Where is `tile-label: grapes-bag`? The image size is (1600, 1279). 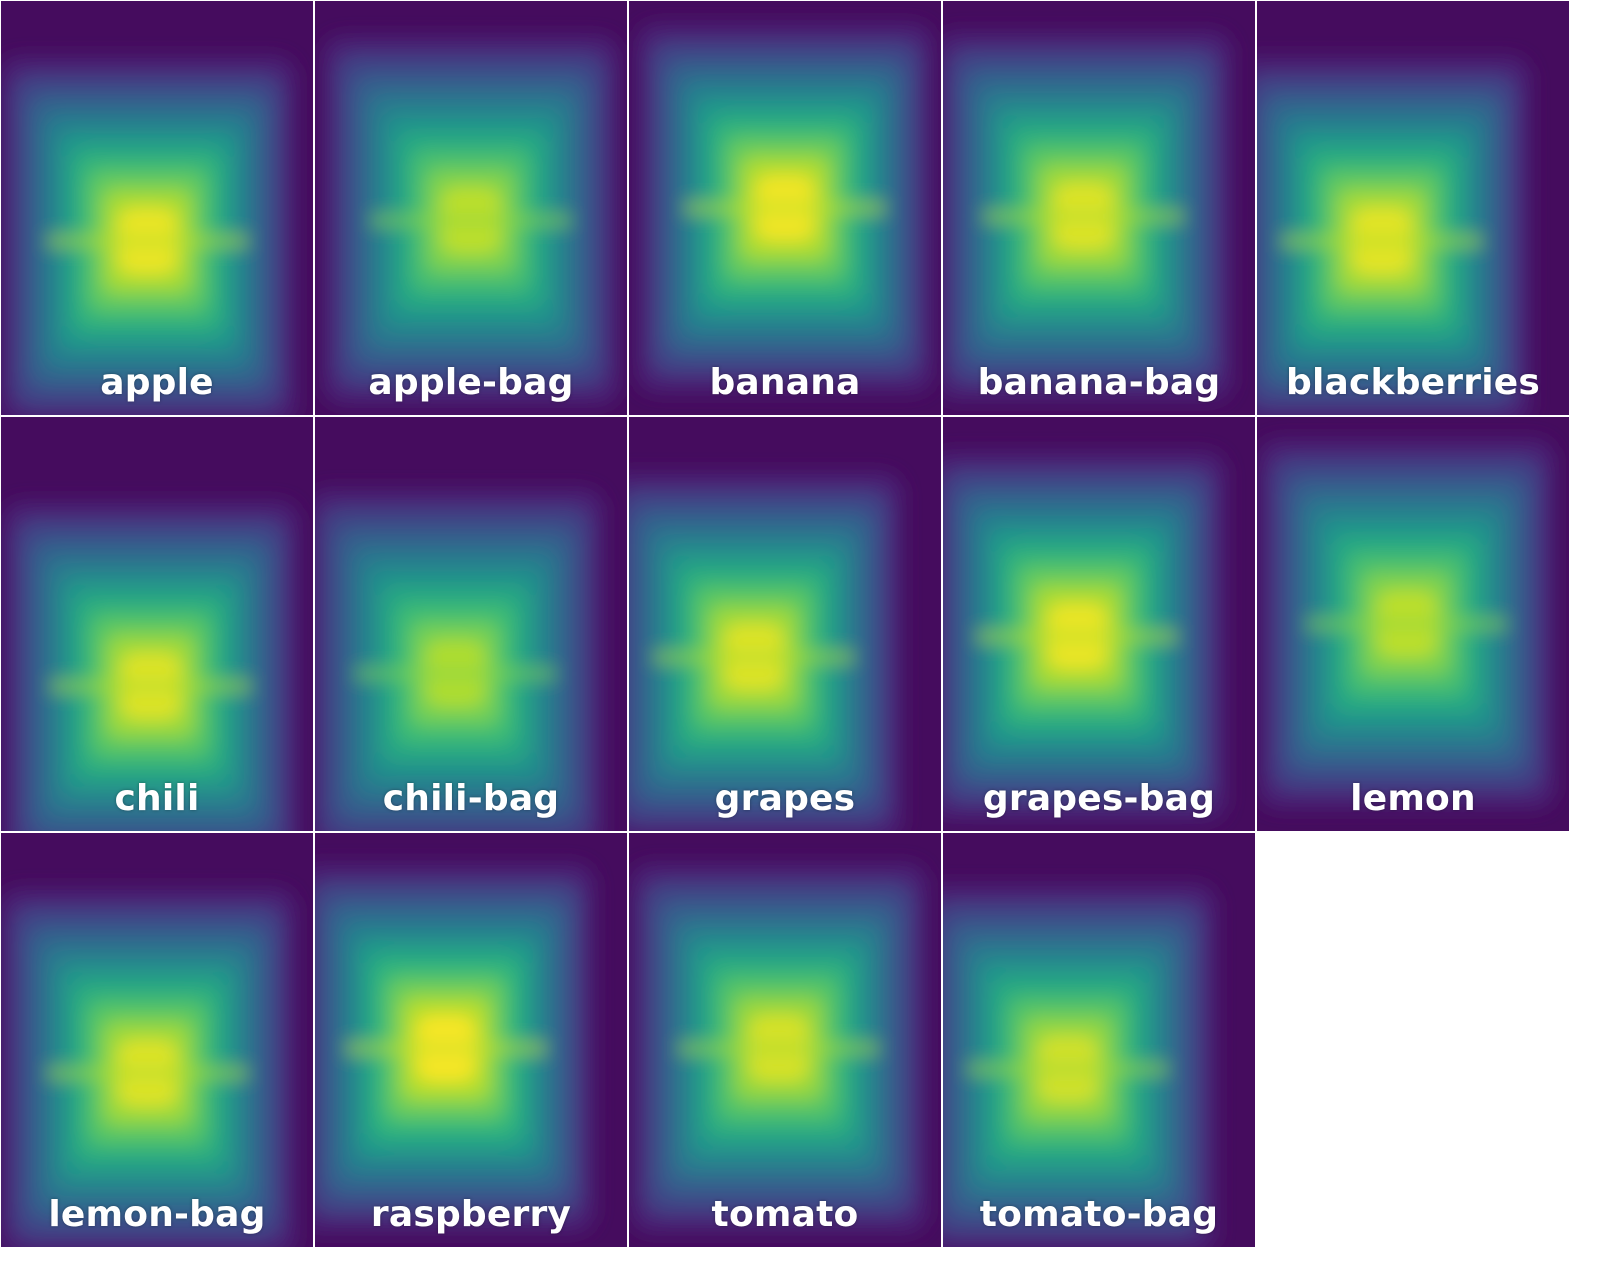
tile-label: grapes-bag is located at coordinates (1099, 798).